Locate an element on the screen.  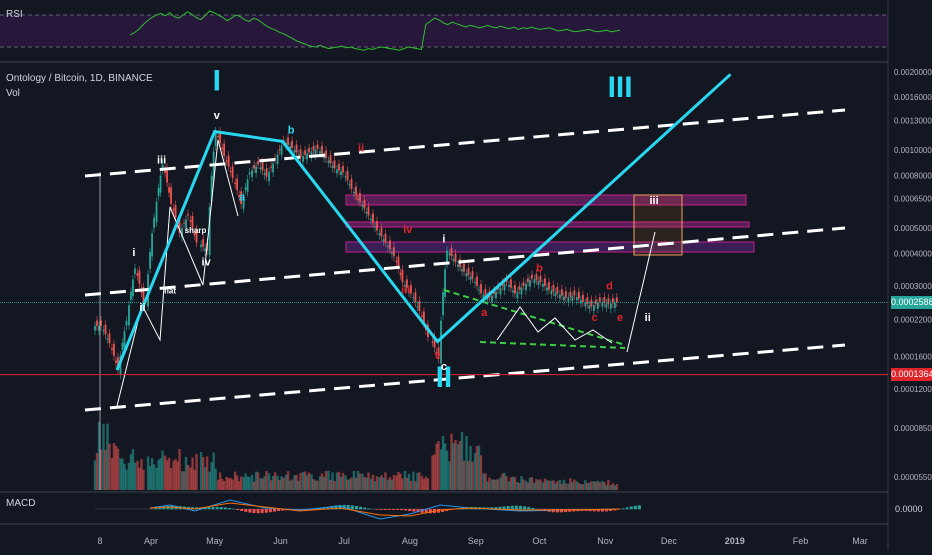
time-tick-label: Feb is located at coordinates (801, 541).